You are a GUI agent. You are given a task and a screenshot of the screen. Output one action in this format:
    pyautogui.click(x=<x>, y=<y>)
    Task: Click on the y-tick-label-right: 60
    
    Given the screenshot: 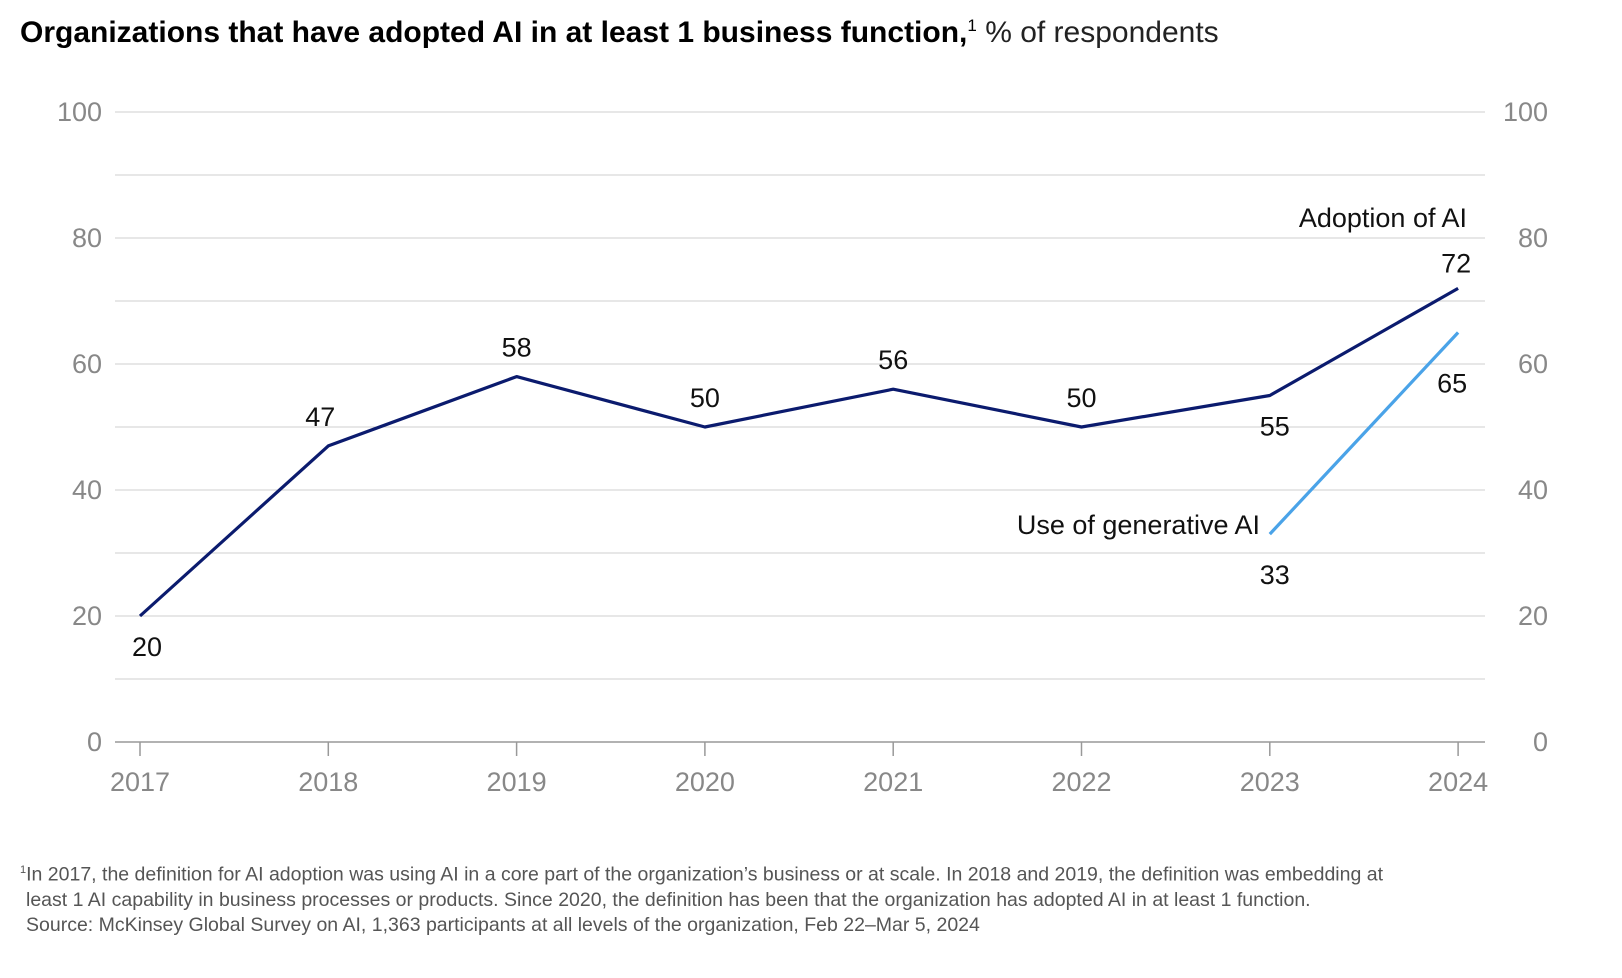 What is the action you would take?
    pyautogui.click(x=1533, y=364)
    